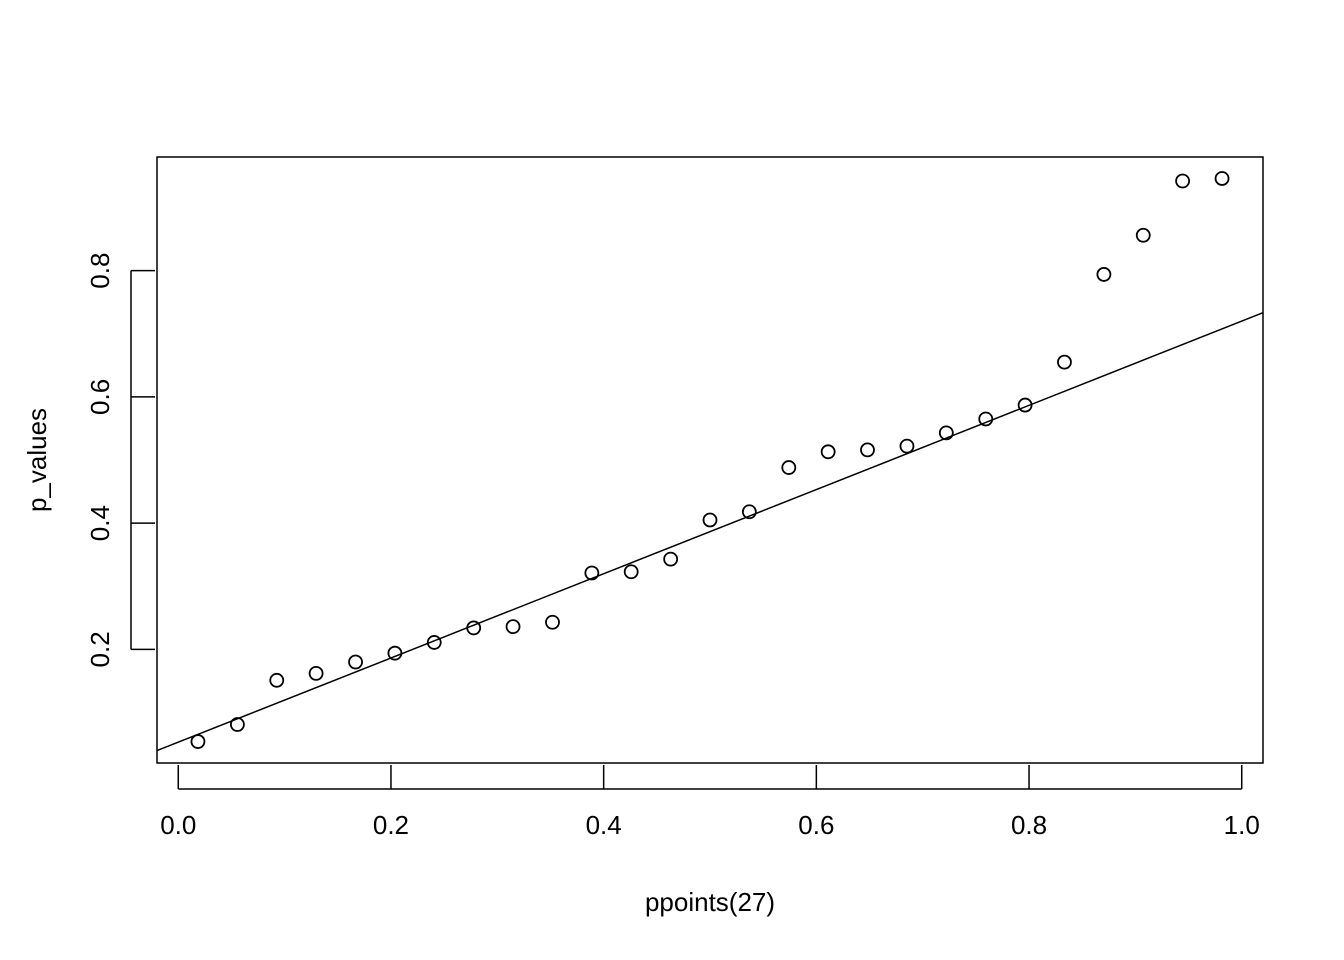 Image resolution: width=1344 pixels, height=960 pixels. I want to click on x-axis: 0.0 0.2 0.4 0.6 0.8 1.0, so click(710, 802).